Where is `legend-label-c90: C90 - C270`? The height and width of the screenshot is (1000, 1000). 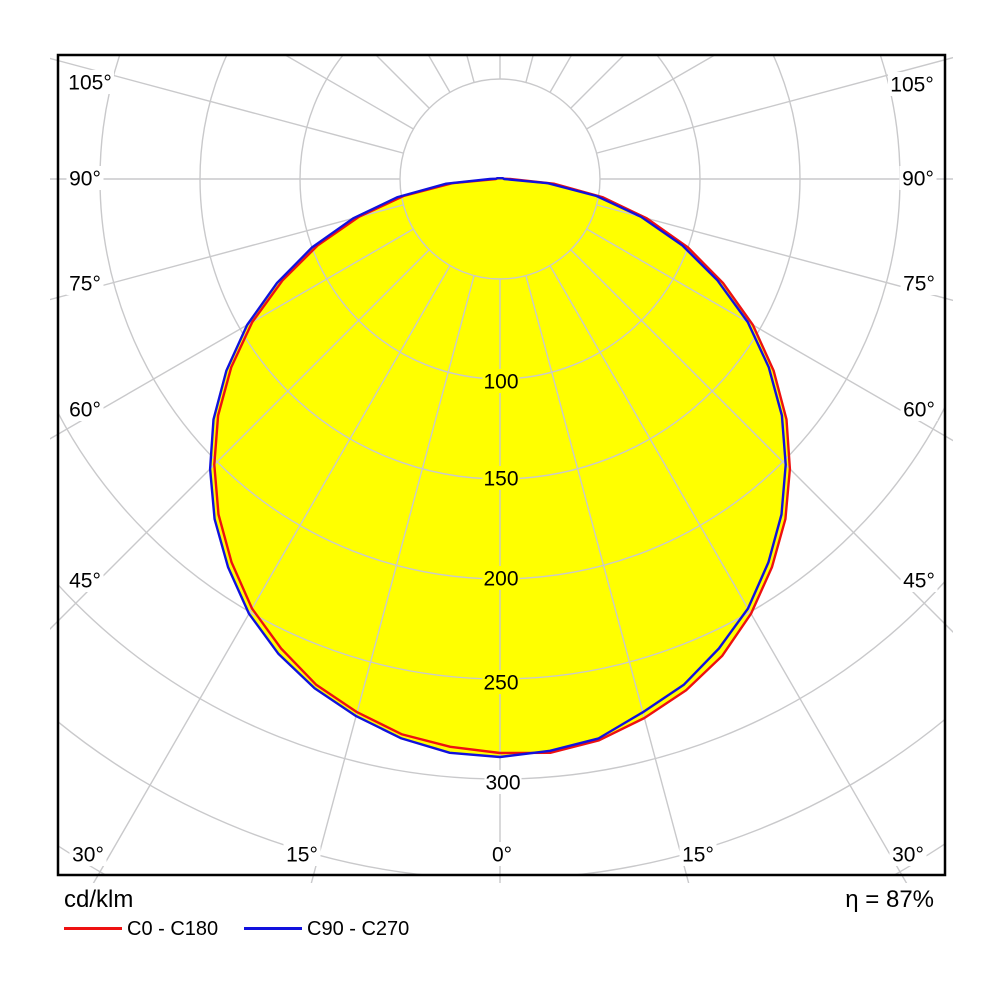 legend-label-c90: C90 - C270 is located at coordinates (358, 929).